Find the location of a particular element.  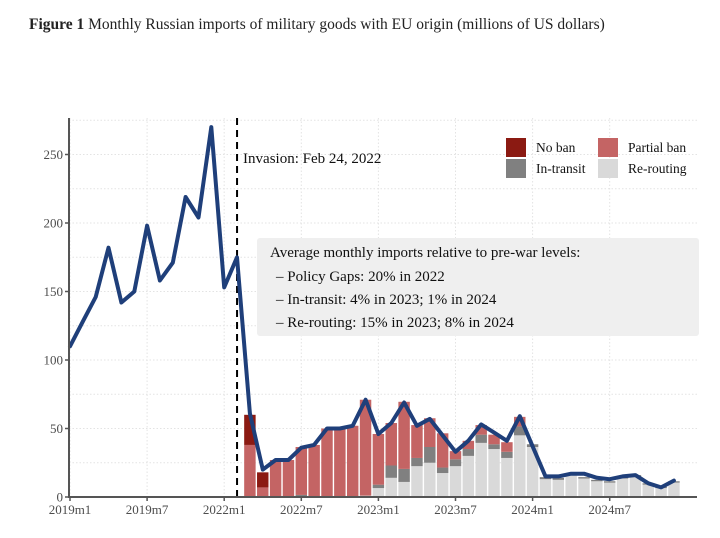

invasion-label: Invasion: Feb 24, 2022 is located at coordinates (312, 159).